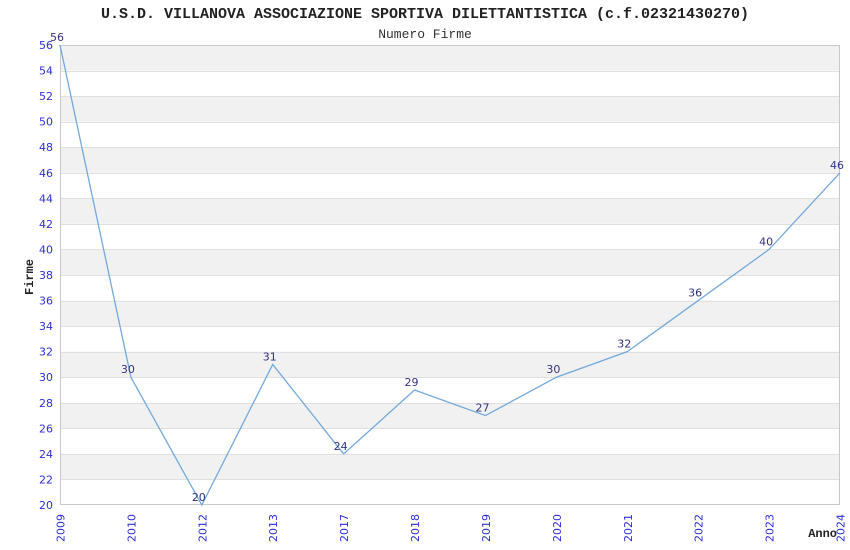 The image size is (850, 550). Describe the element at coordinates (46, 249) in the screenshot. I see `y-tick-label: 40` at that location.